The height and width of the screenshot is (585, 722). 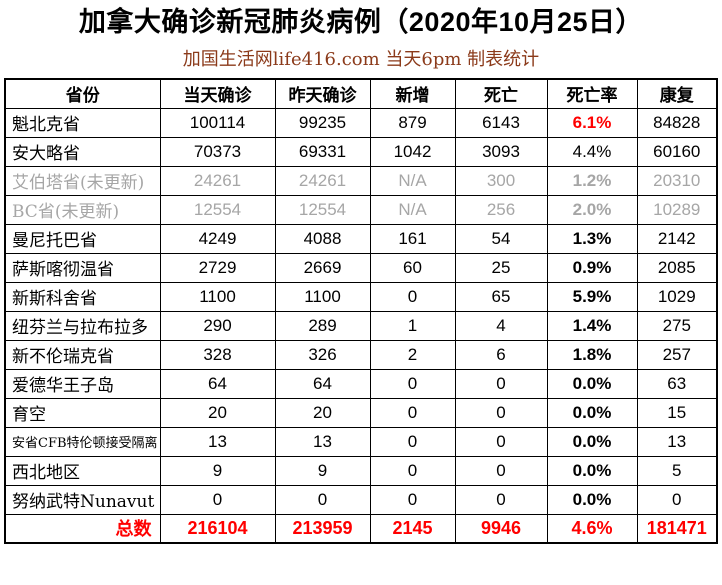 I want to click on province-cell: 新斯科舍省, so click(x=82, y=296).